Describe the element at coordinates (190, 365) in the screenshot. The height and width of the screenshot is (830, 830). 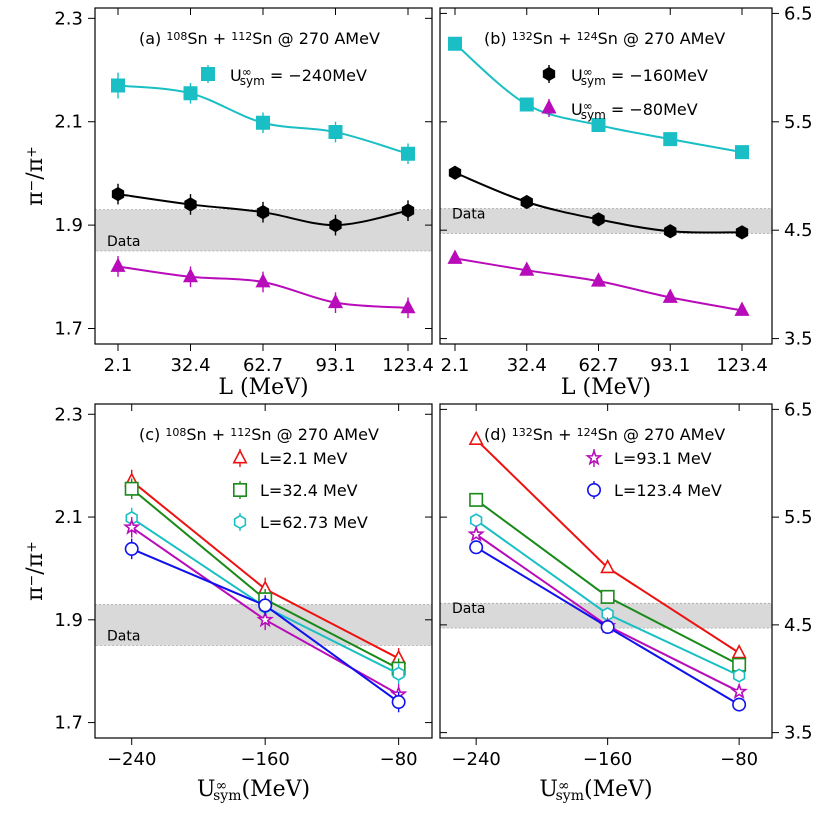
I see `x-tick-label: 32.4` at that location.